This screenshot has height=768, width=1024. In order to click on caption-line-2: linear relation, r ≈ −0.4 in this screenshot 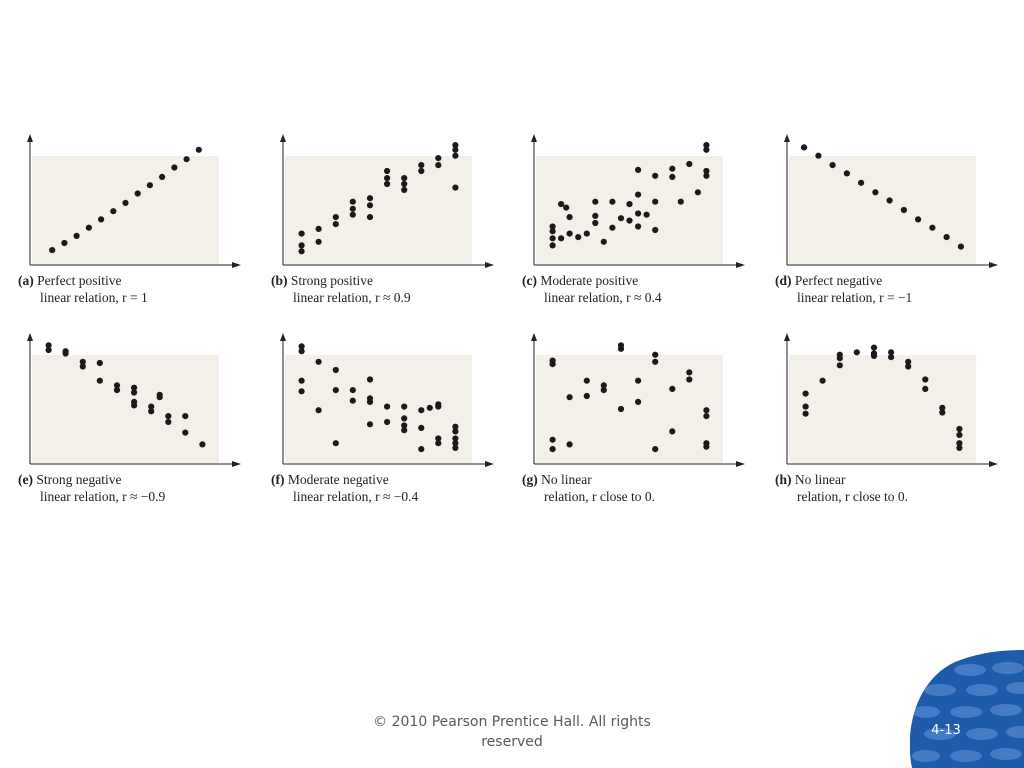, I will do `click(356, 496)`.